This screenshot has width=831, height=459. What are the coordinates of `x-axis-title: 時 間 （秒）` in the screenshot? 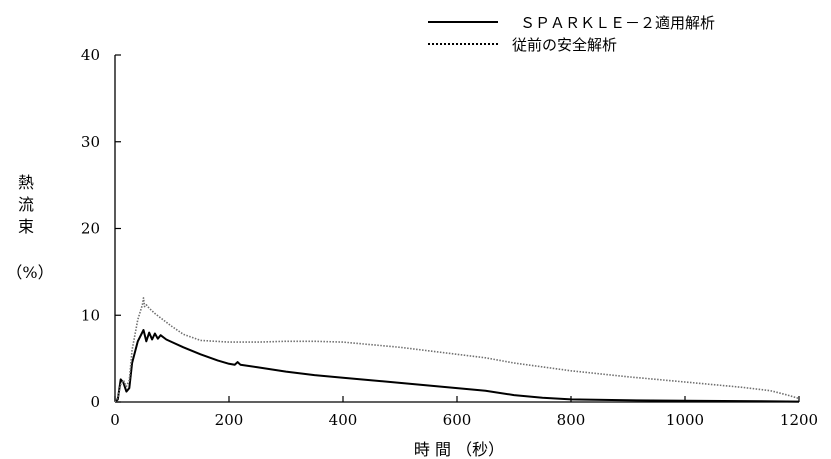 It's located at (459, 449).